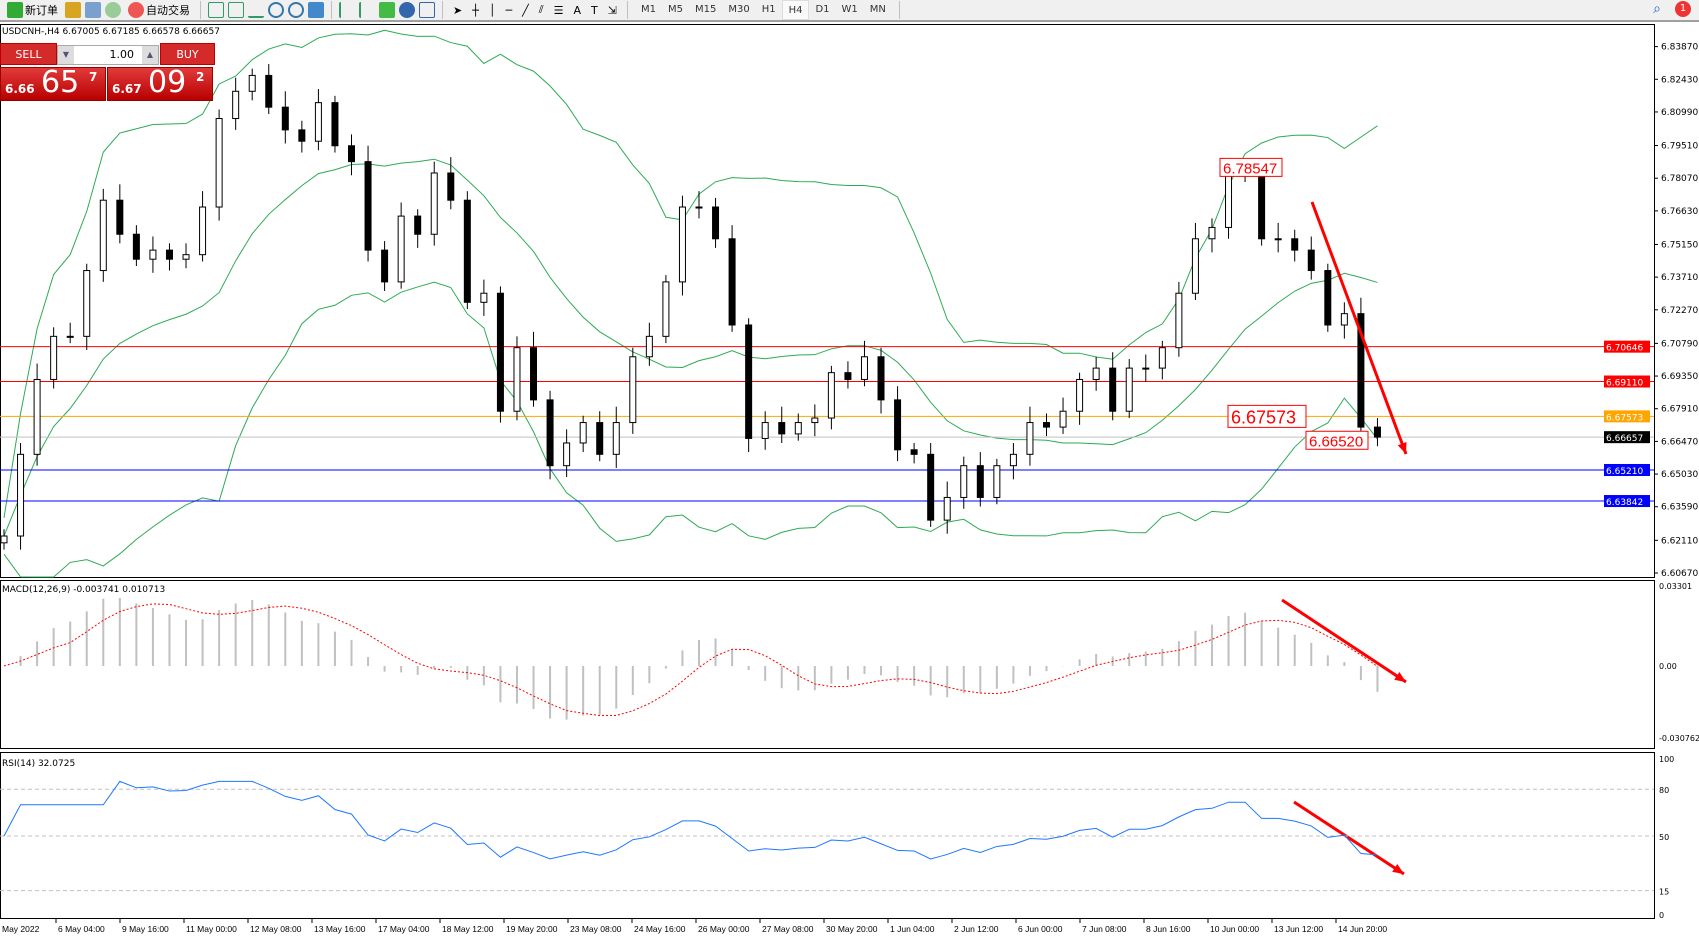 This screenshot has height=941, width=1699. What do you see at coordinates (612, 10) in the screenshot?
I see `arrows-icon: ⇲` at bounding box center [612, 10].